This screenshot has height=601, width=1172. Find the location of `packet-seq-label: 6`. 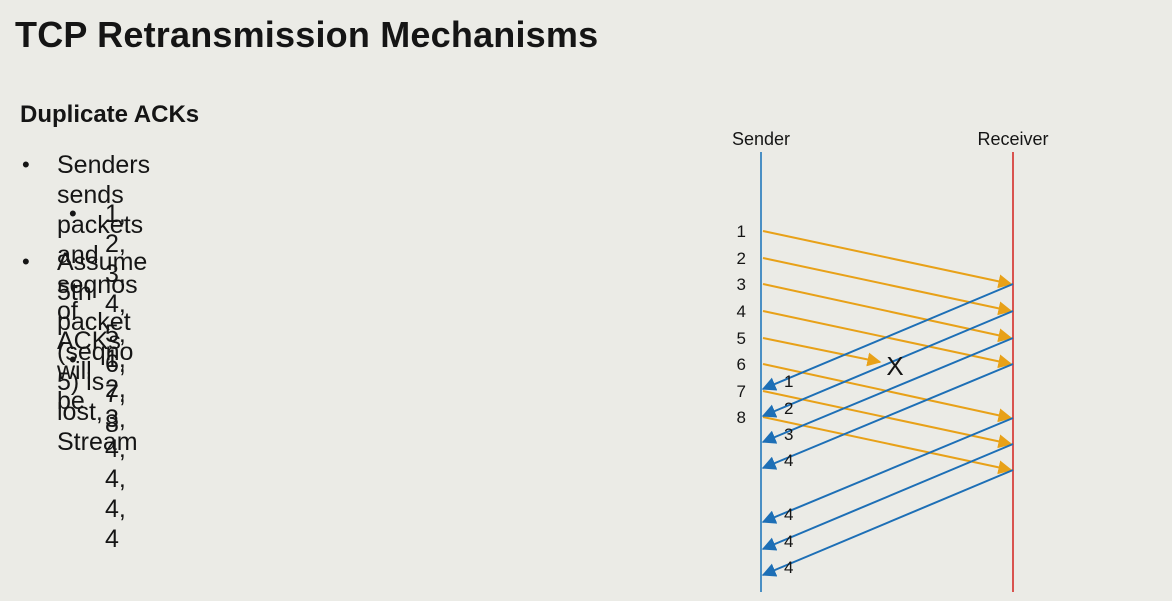

packet-seq-label: 6 is located at coordinates (741, 364).